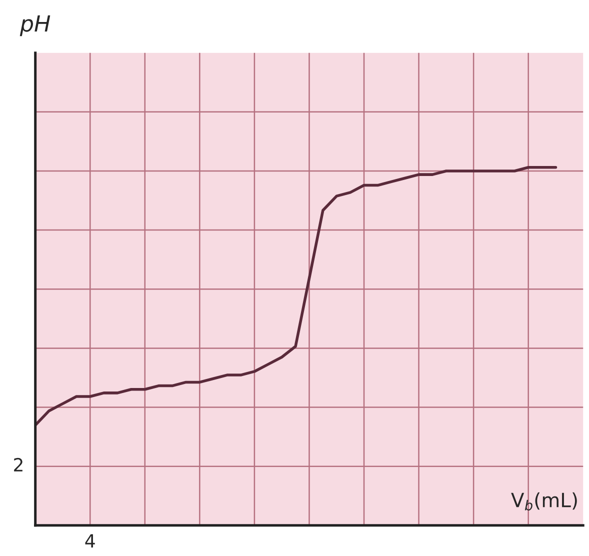 This screenshot has width=589, height=556. Describe the element at coordinates (544, 501) in the screenshot. I see `x-axis-title: V$_{b}$(mL)` at that location.